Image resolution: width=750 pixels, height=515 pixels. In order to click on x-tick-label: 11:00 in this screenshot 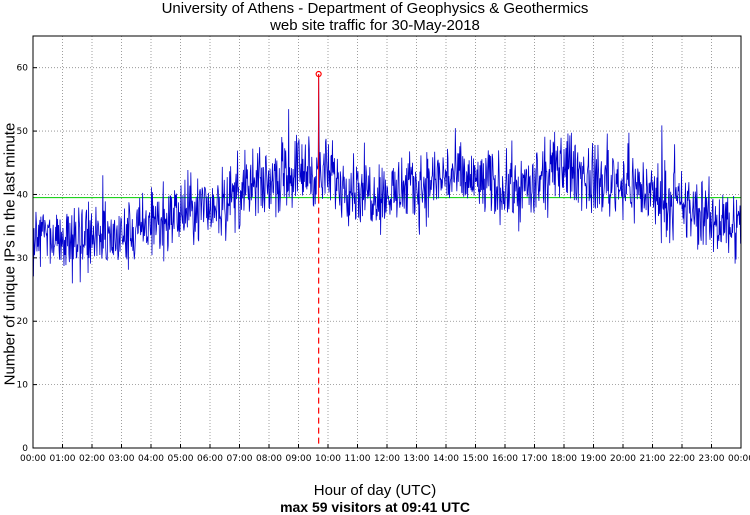, I will do `click(358, 459)`.